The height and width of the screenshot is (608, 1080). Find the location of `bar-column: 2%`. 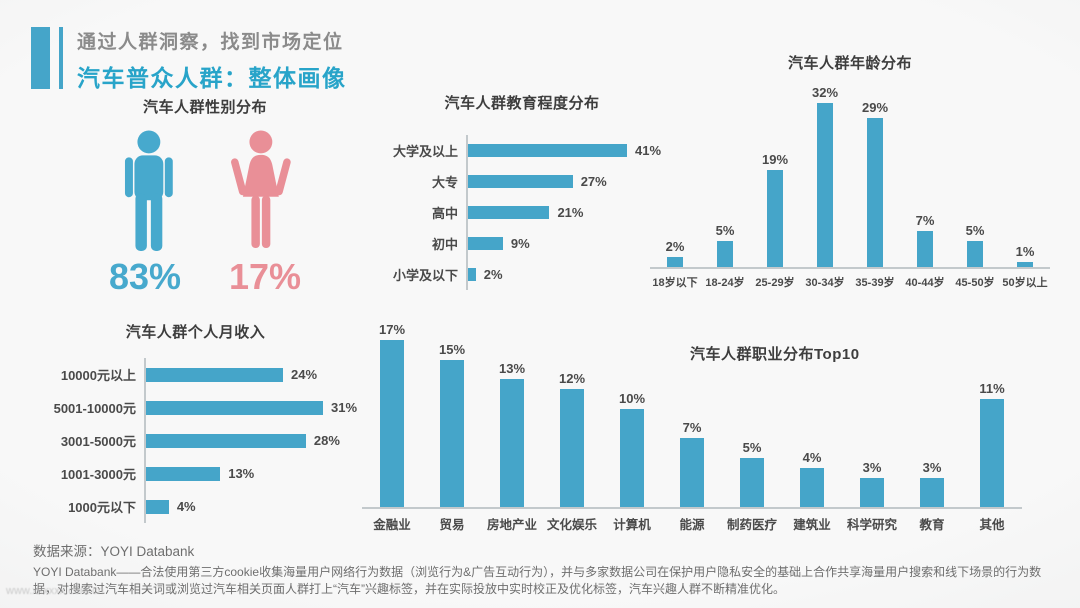

bar-column: 2% is located at coordinates (675, 253).